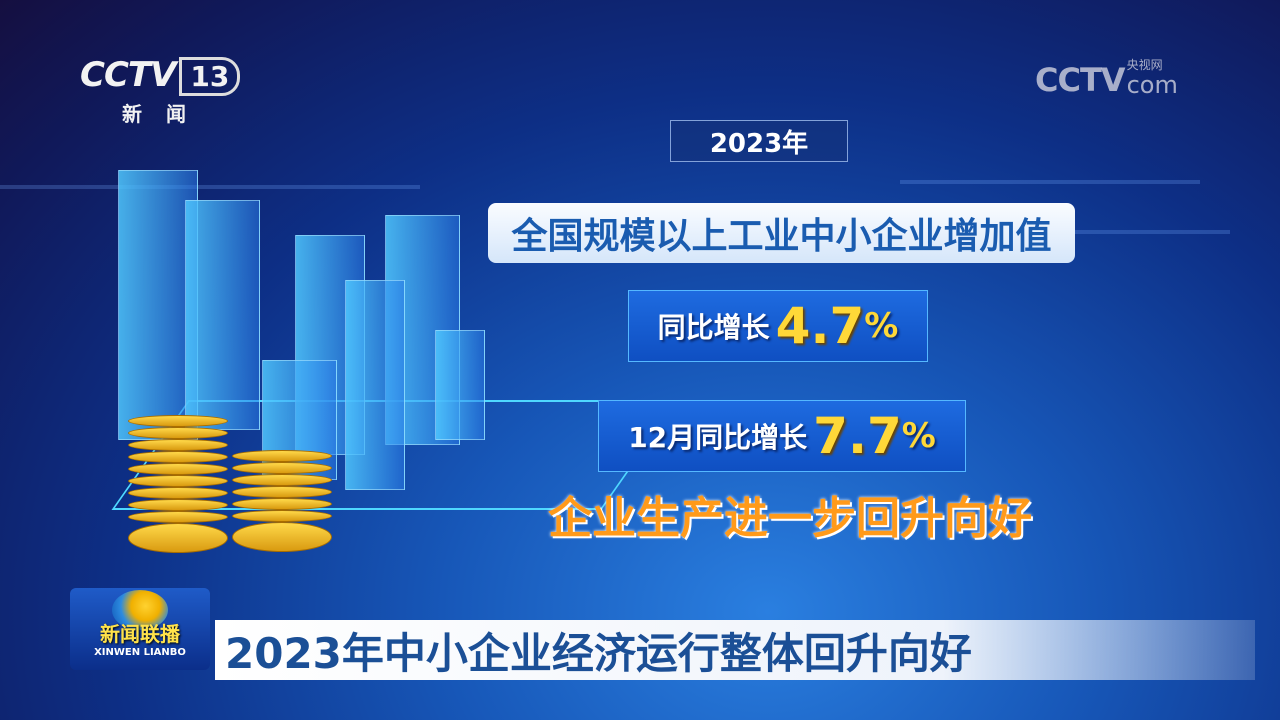 This screenshot has height=720, width=1280. Describe the element at coordinates (713, 327) in the screenshot. I see `stat-label: 同比增长` at that location.